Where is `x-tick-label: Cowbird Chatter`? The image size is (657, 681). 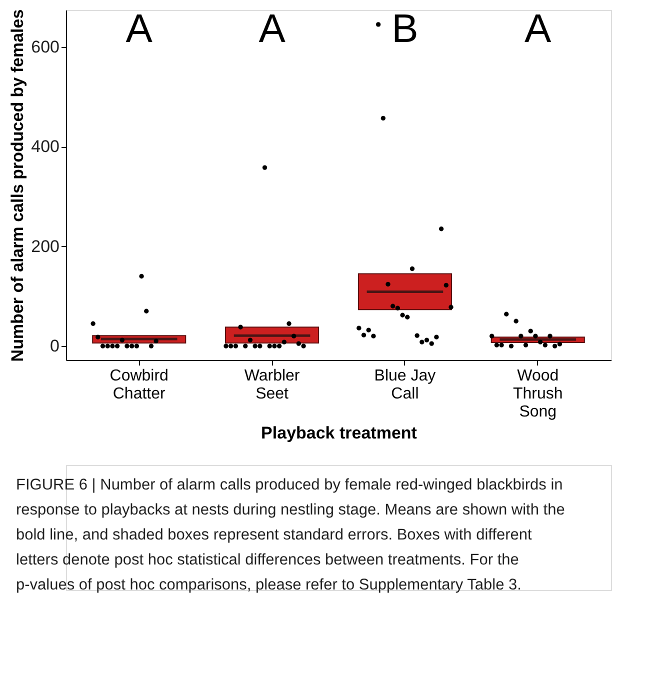
x-tick-label: Cowbird Chatter is located at coordinates (139, 385).